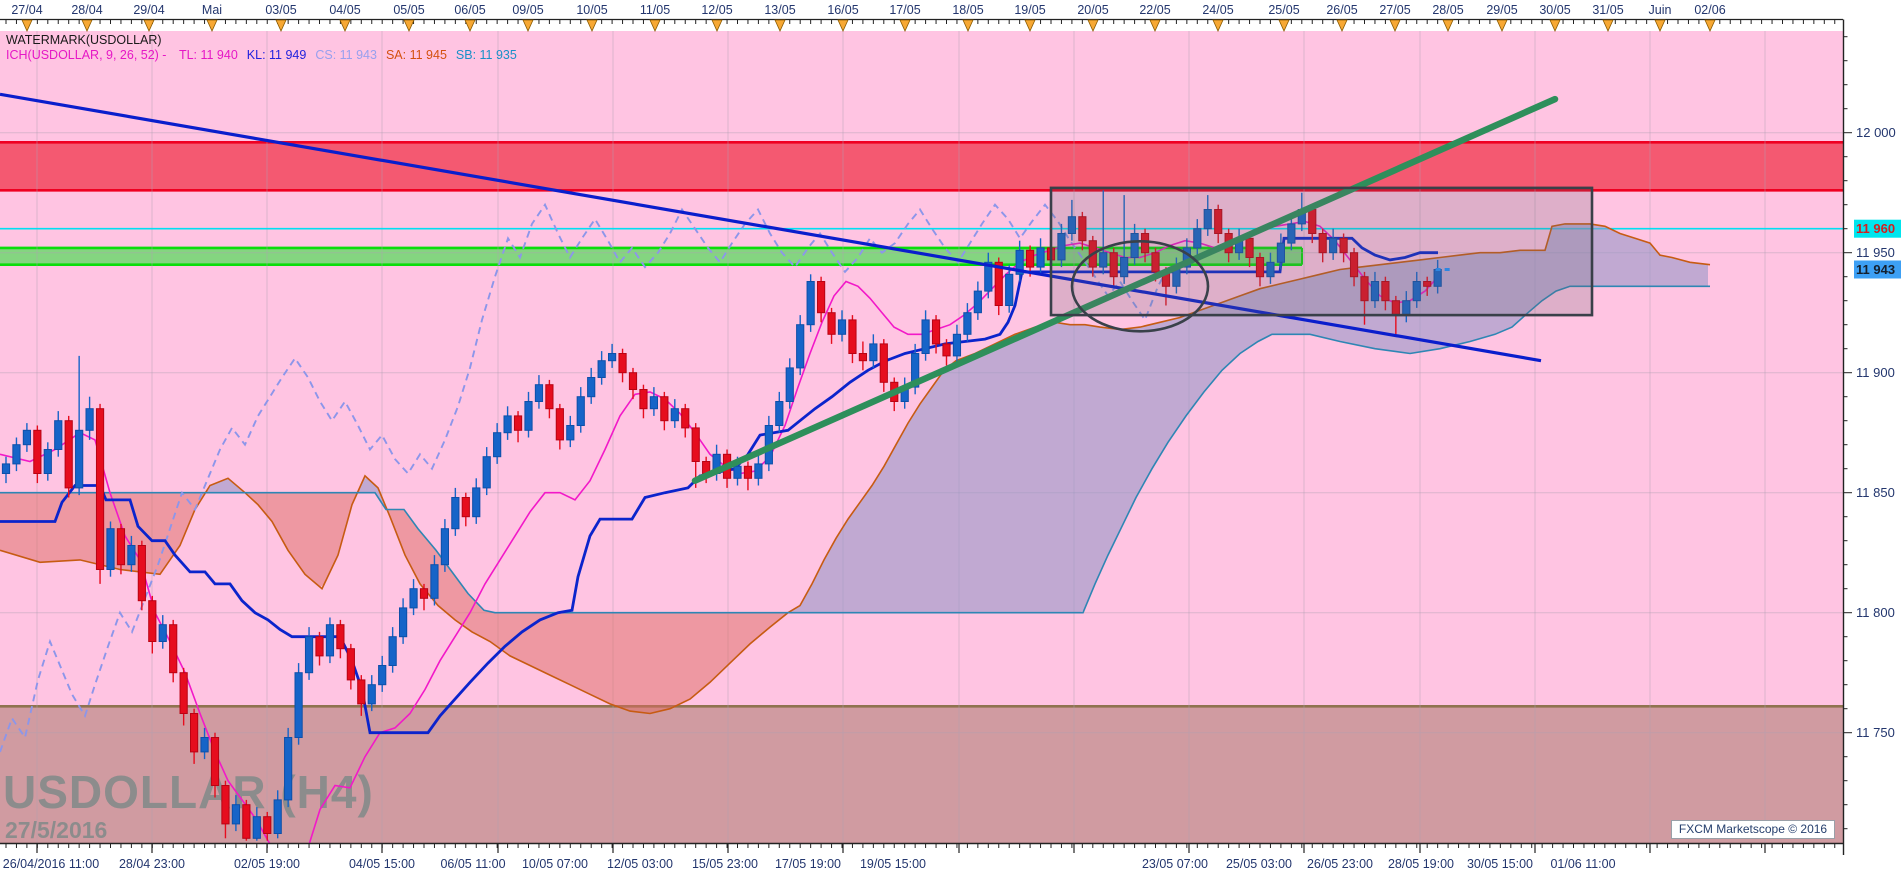  I want to click on watermark-date: 27/5/2016, so click(56, 830).